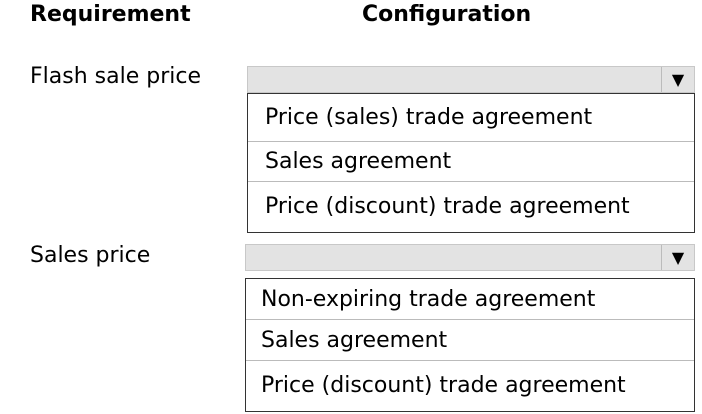 The height and width of the screenshot is (414, 702). Describe the element at coordinates (115, 76) in the screenshot. I see `requirement-label: Flash sale price` at that location.